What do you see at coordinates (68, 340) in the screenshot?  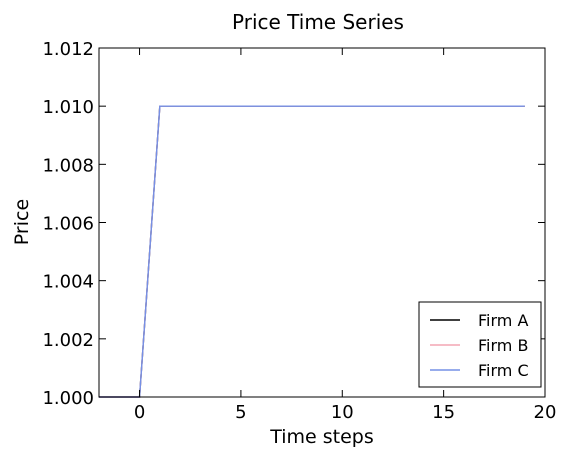 I see `y-tick-label: 1.002` at bounding box center [68, 340].